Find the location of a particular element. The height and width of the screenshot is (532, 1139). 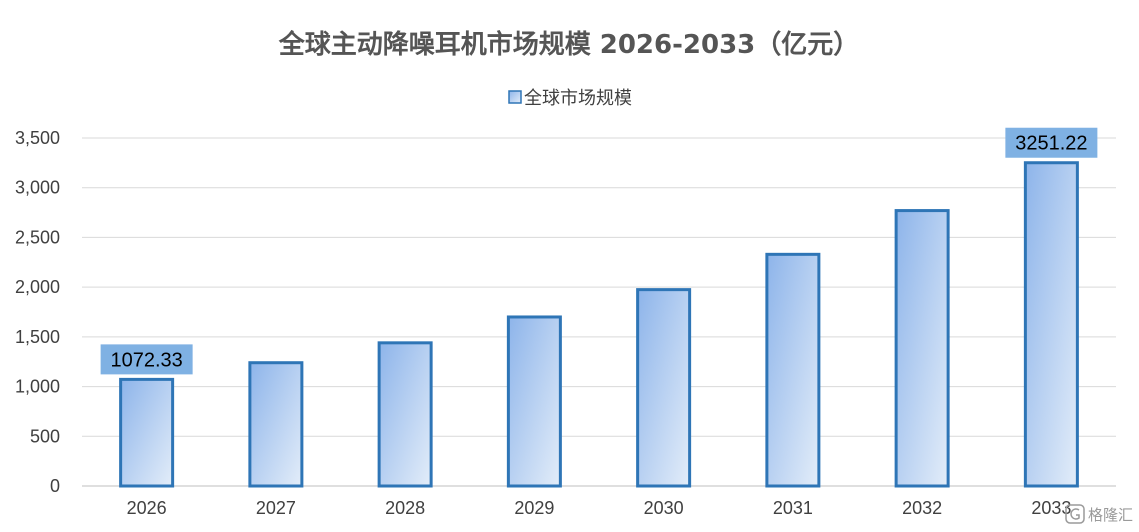

y-tick-label: 3,000 is located at coordinates (37, 188).